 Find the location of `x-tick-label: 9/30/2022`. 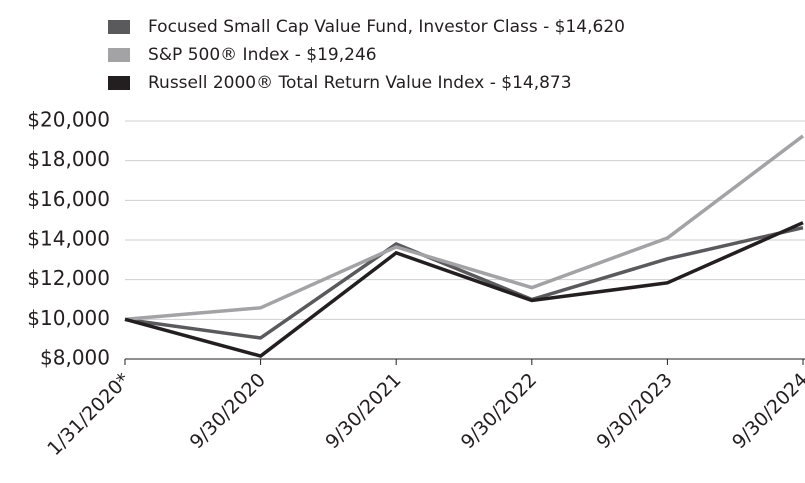

x-tick-label: 9/30/2022 is located at coordinates (499, 411).